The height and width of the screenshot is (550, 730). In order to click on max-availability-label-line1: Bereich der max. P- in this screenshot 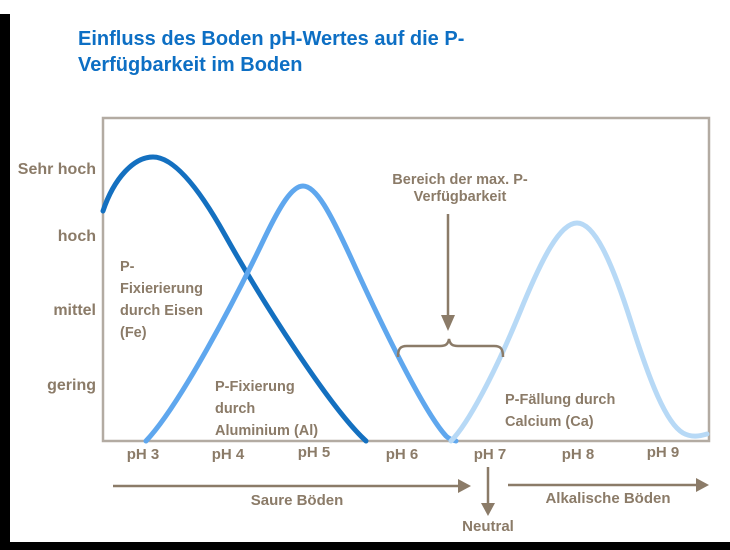, I will do `click(460, 180)`.